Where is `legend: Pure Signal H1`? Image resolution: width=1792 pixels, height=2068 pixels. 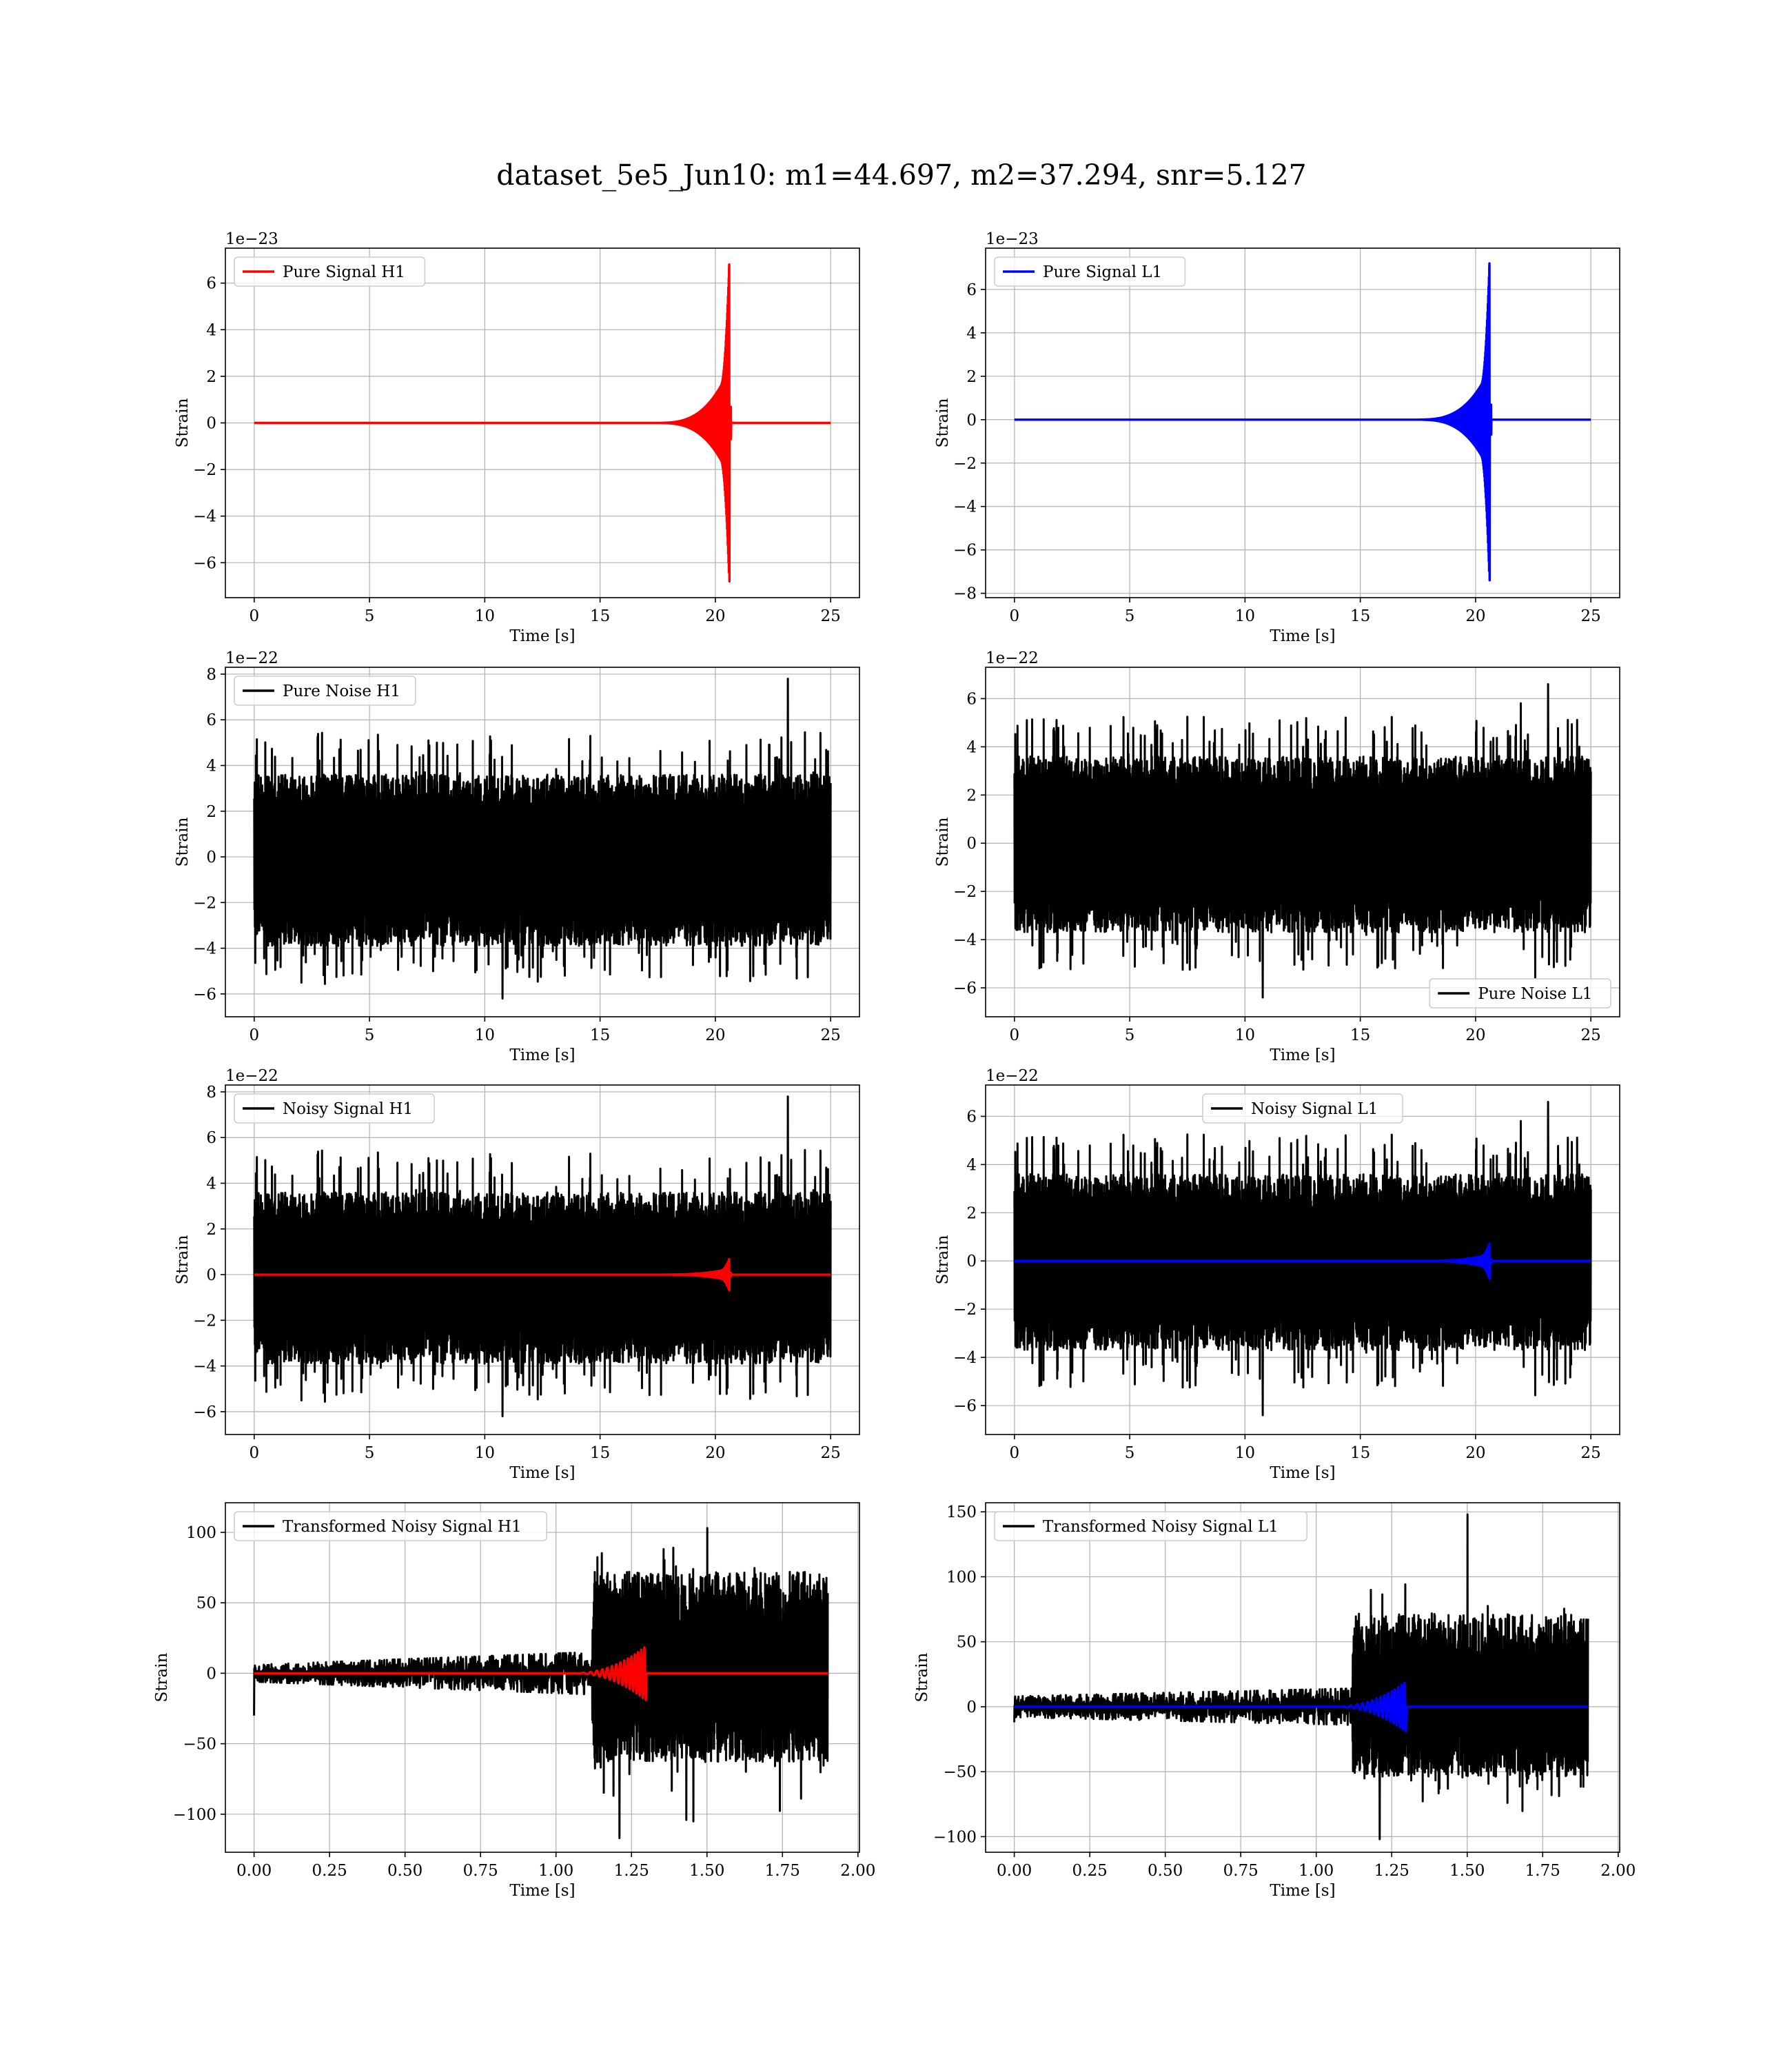 legend: Pure Signal H1 is located at coordinates (330, 271).